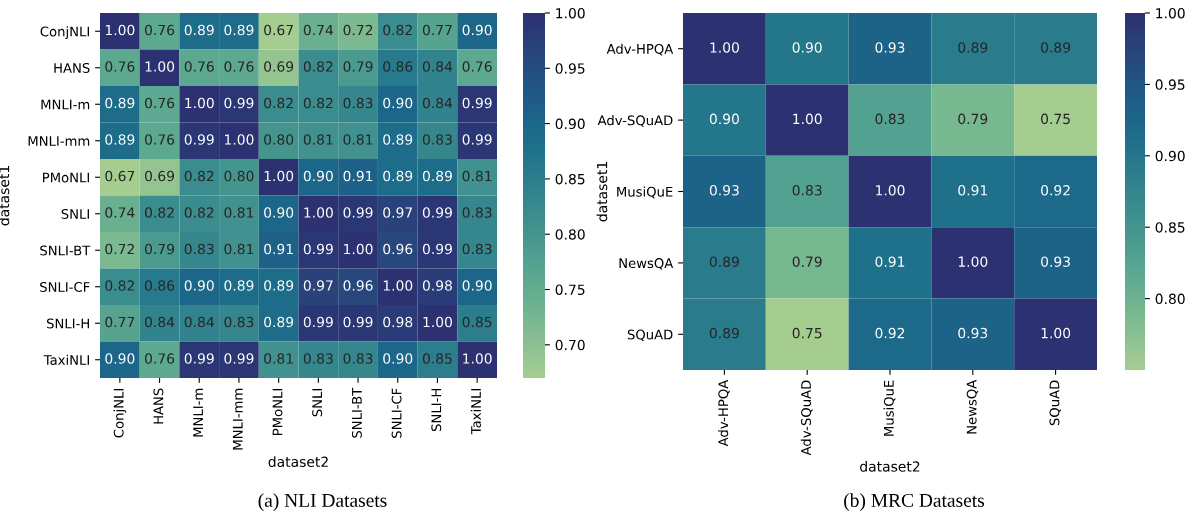 The image size is (1192, 524). Describe the element at coordinates (198, 412) in the screenshot. I see `x-tick-label: MNLI-m` at that location.